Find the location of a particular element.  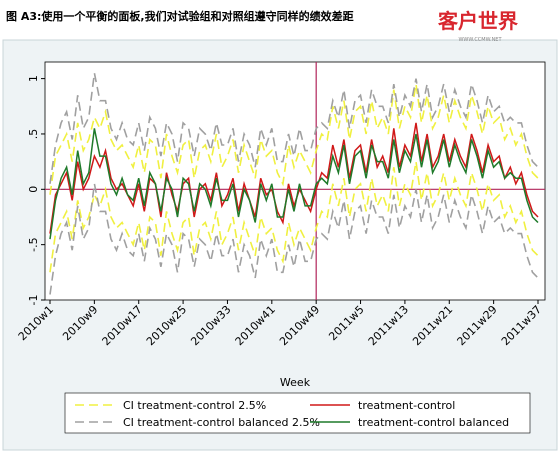

legend-label: treatment-control is located at coordinates (406, 405).